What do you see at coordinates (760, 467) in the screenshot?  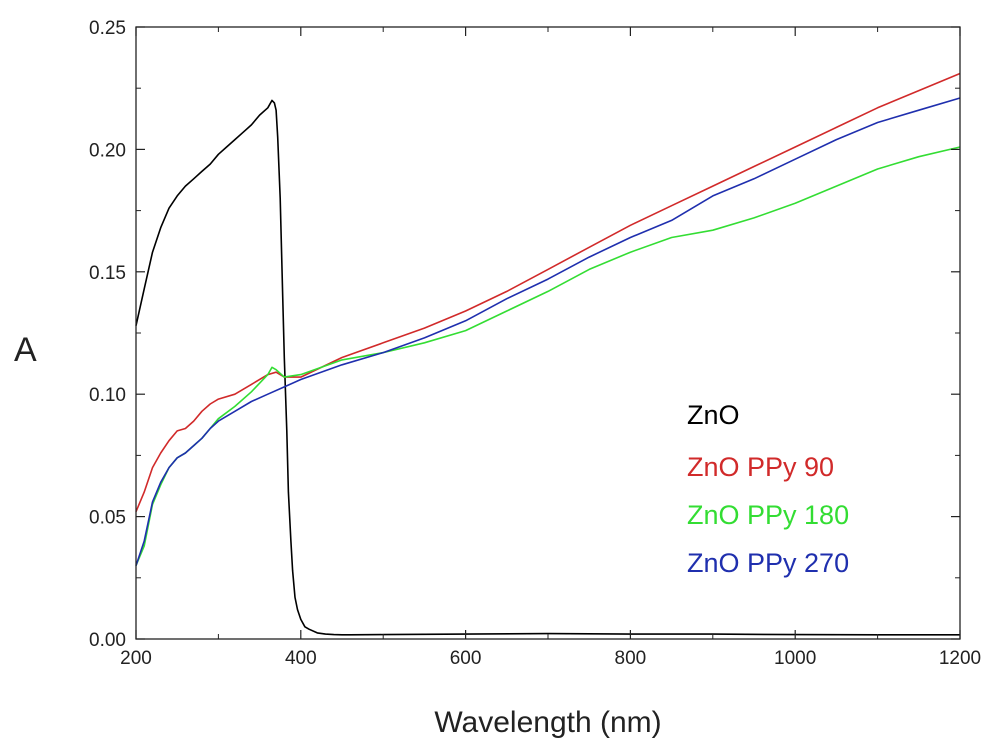 I see `legend-entry-zno-ppy-90: ZnO PPy 90` at bounding box center [760, 467].